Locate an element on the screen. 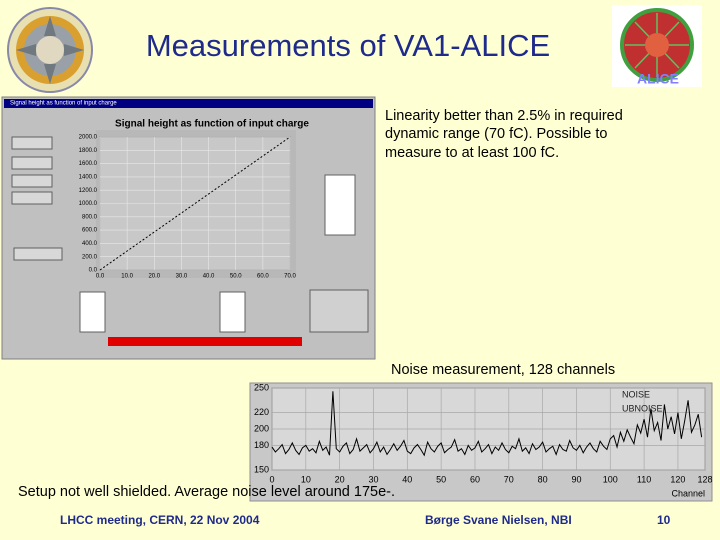 The width and height of the screenshot is (720, 540). y-tick-label: 220 is located at coordinates (261, 412).